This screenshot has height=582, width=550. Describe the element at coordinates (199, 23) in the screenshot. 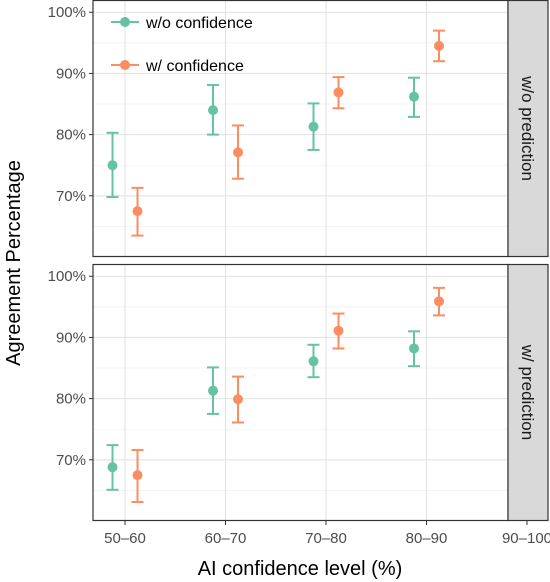

I see `legend-label: w/o confidence` at that location.